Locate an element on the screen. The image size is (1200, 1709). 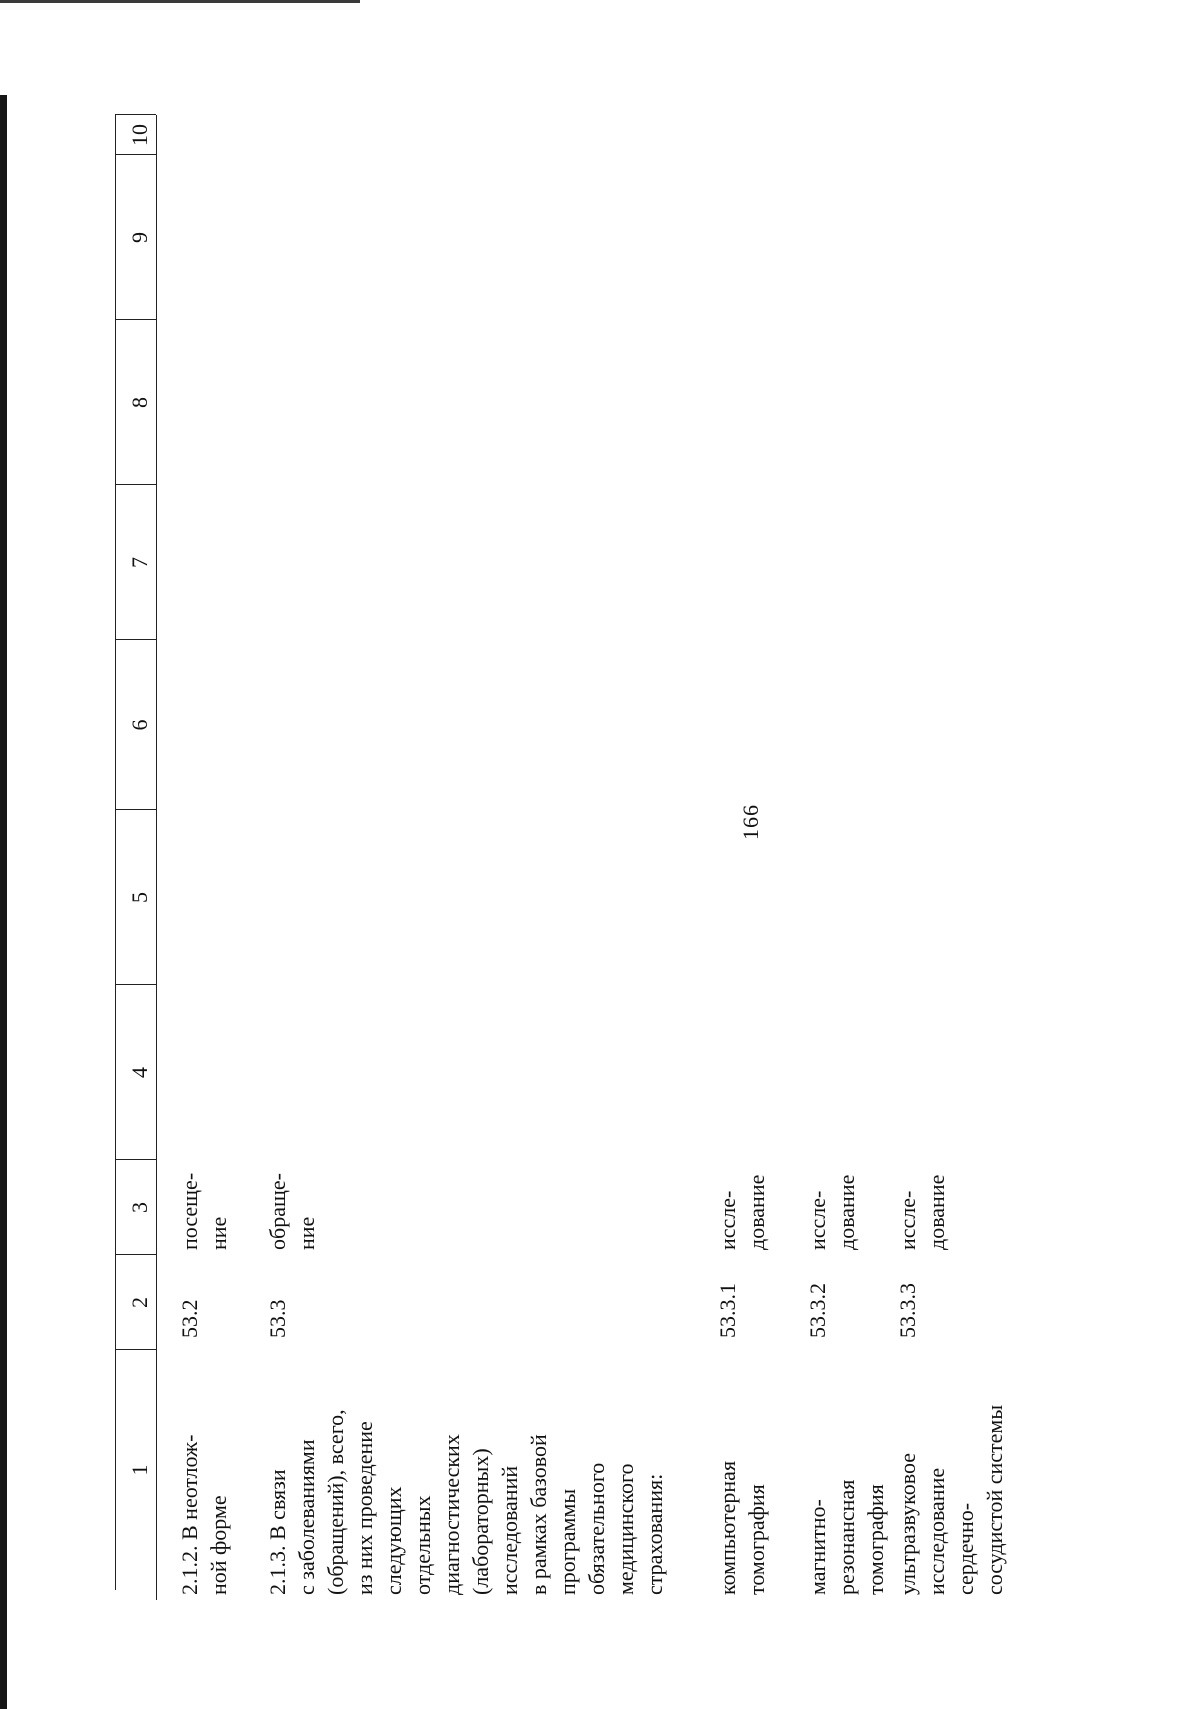
column-header-6: 6 is located at coordinates (139, 725).